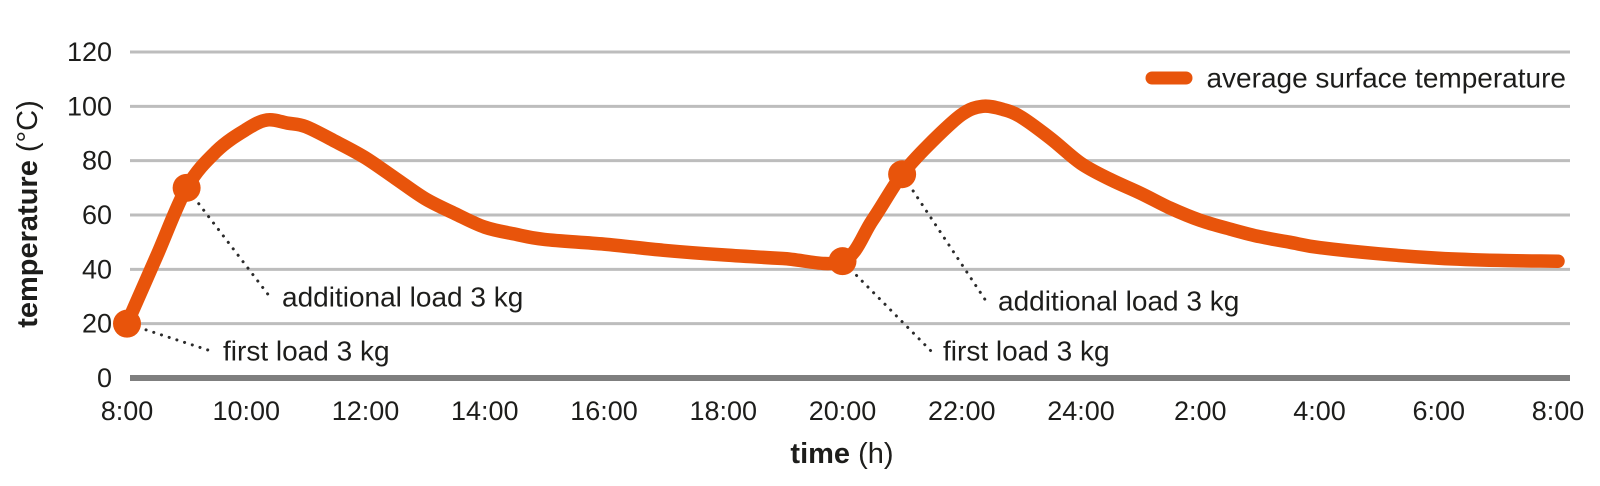 The image size is (1600, 486). Describe the element at coordinates (97, 324) in the screenshot. I see `y-tick-label: 20` at that location.